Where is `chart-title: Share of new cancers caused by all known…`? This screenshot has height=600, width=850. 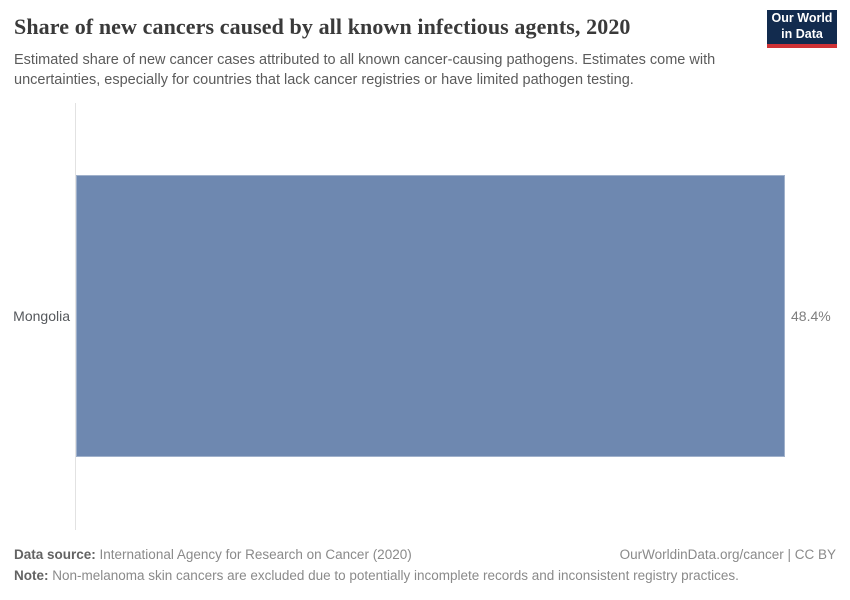
chart-title: Share of new cancers caused by all known… is located at coordinates (322, 26).